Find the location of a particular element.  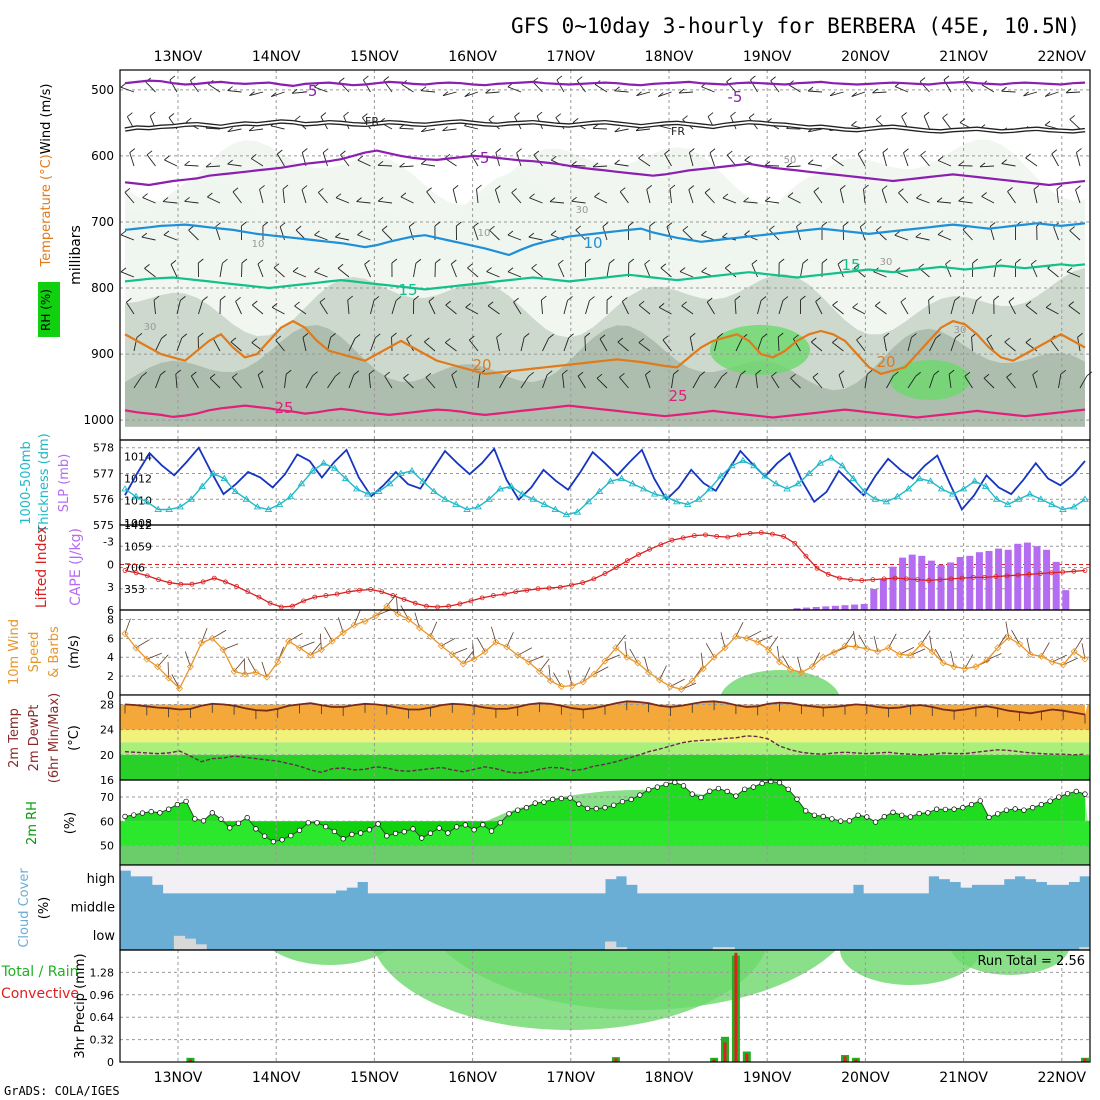

cape-bar is located at coordinates (893, 588).